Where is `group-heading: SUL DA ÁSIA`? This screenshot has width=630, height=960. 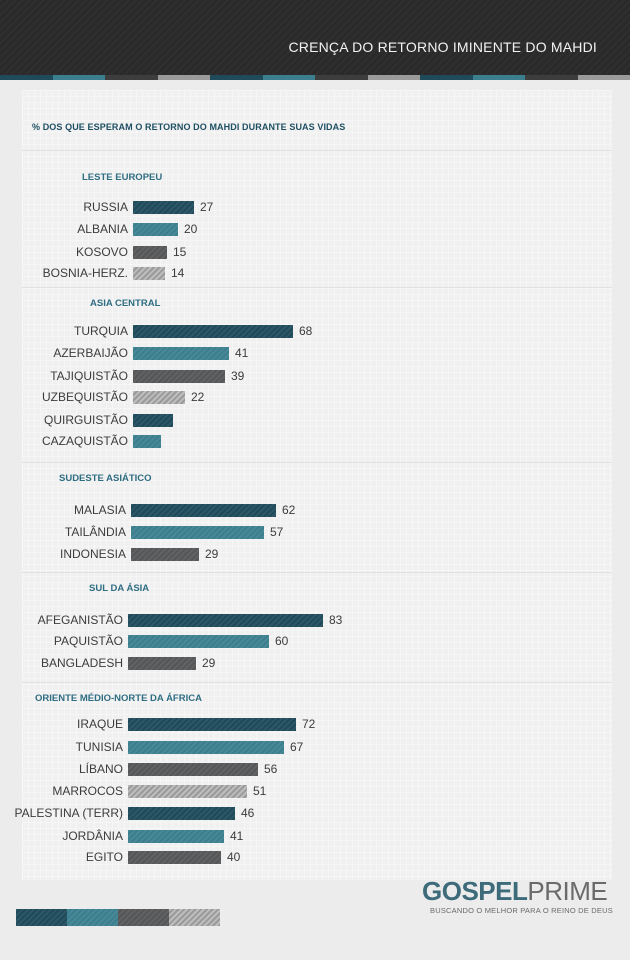
group-heading: SUL DA ÁSIA is located at coordinates (119, 588).